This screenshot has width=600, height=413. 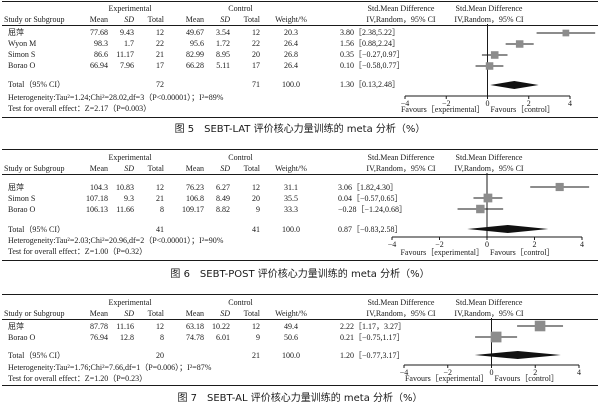 I want to click on exp-total: 8, so click(x=162, y=209).